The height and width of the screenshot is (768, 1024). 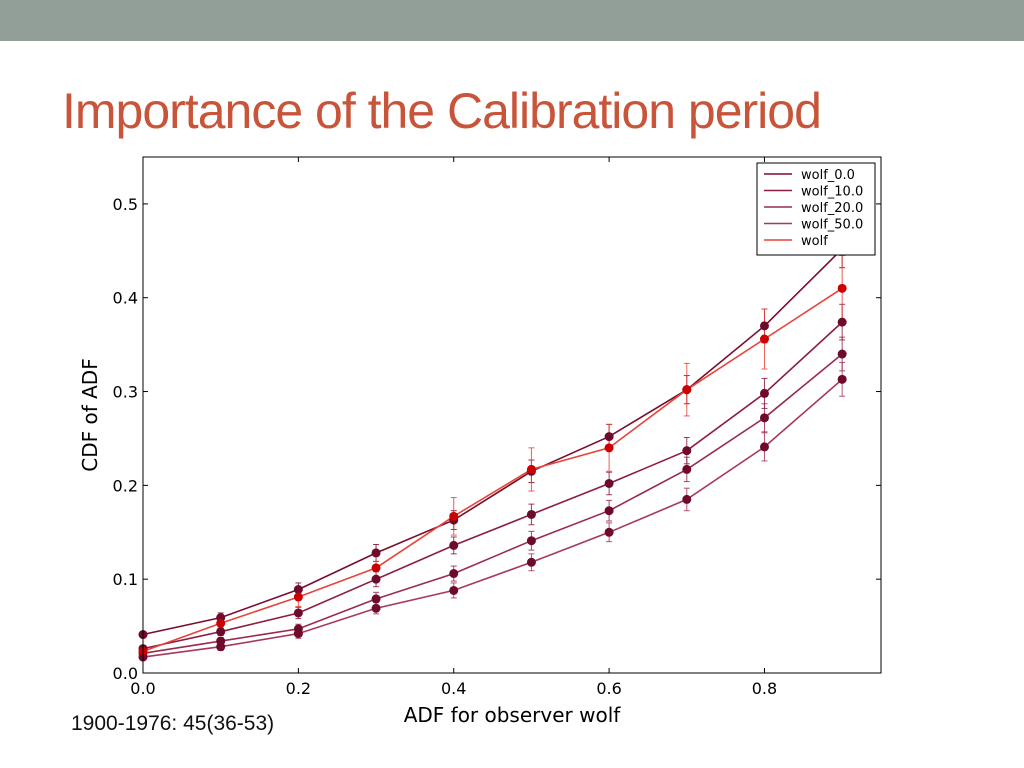 I want to click on x-axis-label: ADF for observer wolf, so click(x=513, y=715).